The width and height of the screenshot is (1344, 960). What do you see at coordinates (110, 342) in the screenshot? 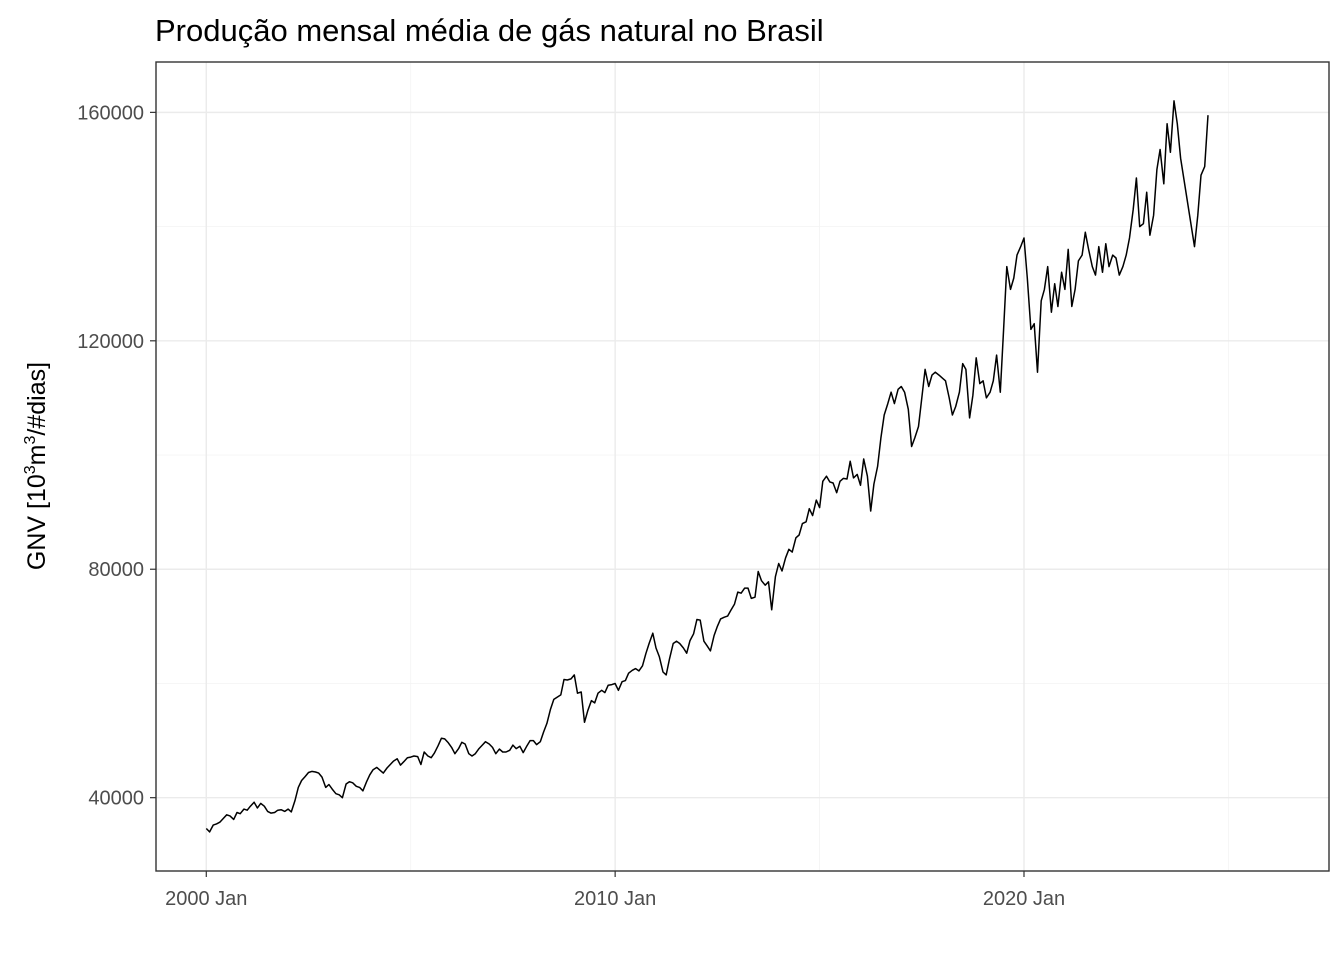
I see `y-tick-label: 120000` at bounding box center [110, 342].